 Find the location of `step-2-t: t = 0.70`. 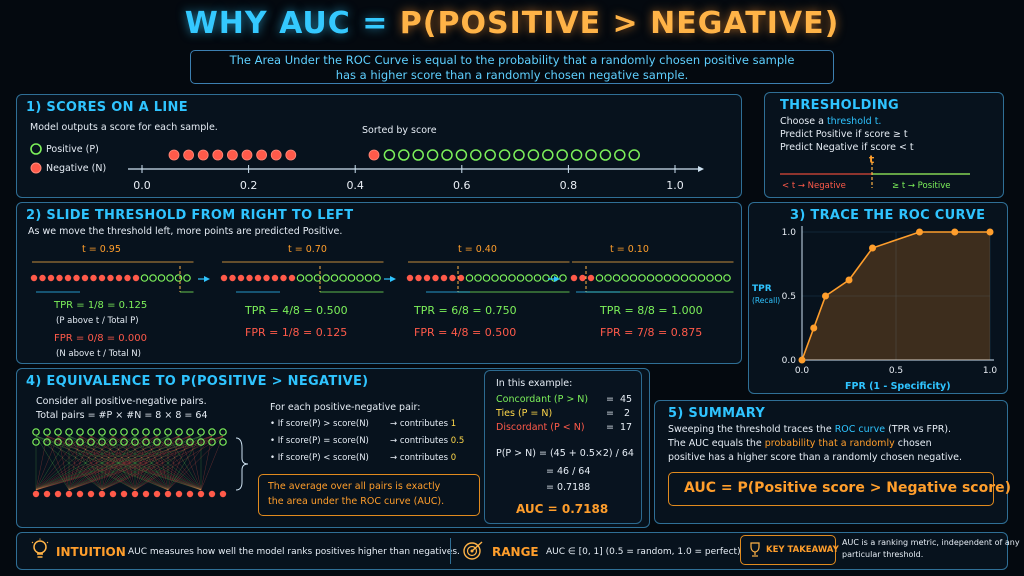

step-2-t: t = 0.70 is located at coordinates (307, 249).